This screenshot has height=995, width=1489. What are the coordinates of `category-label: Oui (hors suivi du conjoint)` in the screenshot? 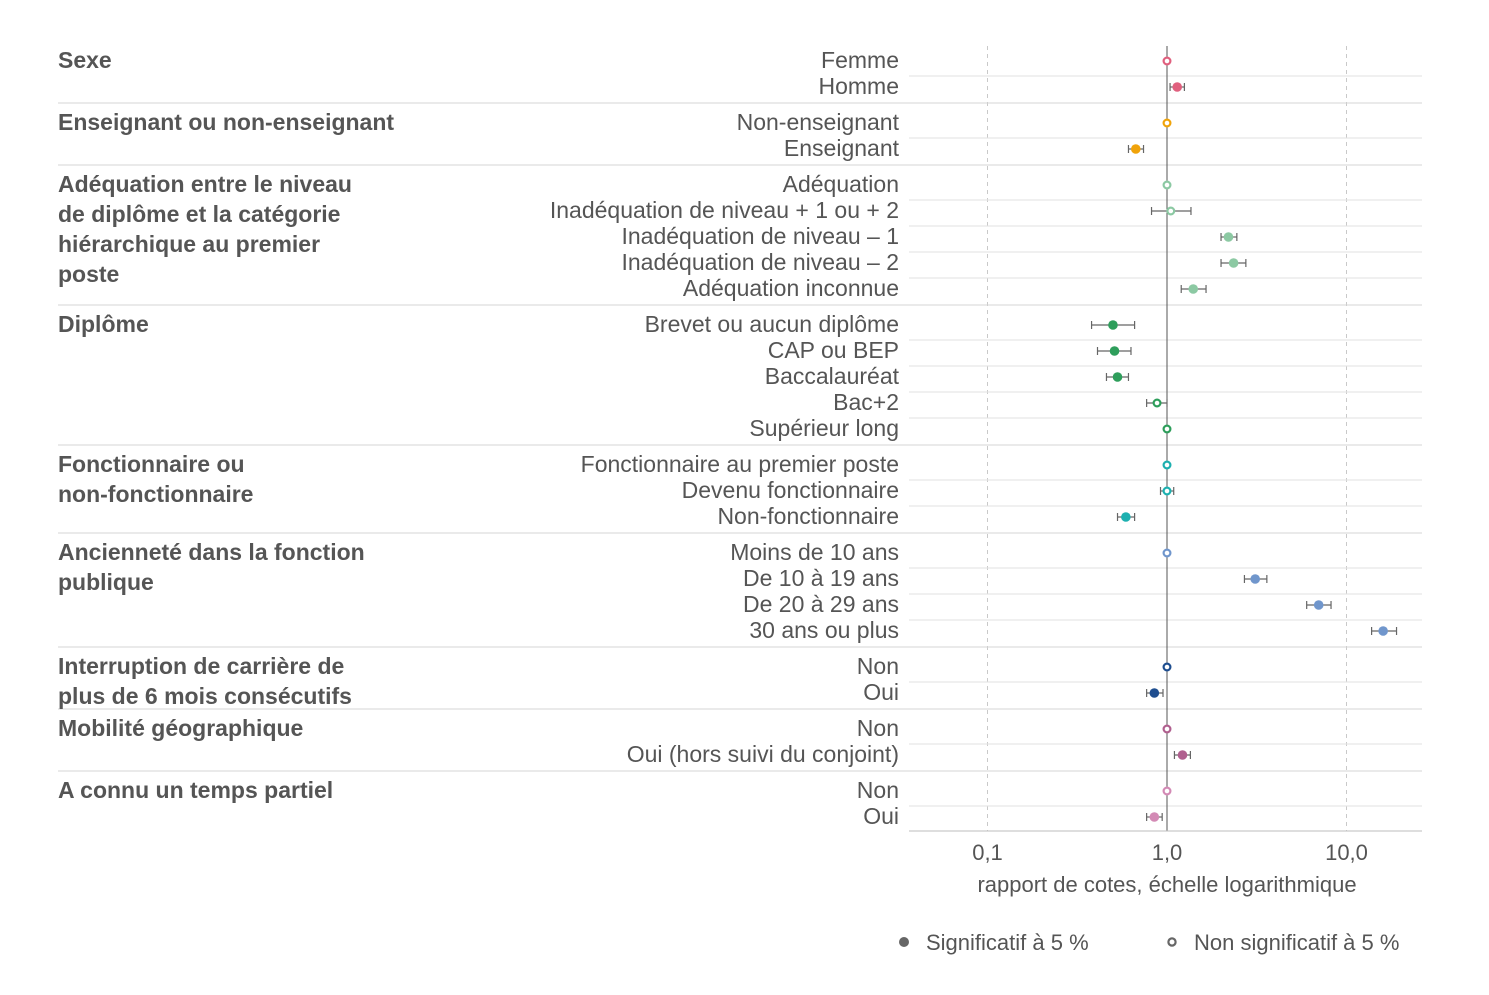 It's located at (763, 754).